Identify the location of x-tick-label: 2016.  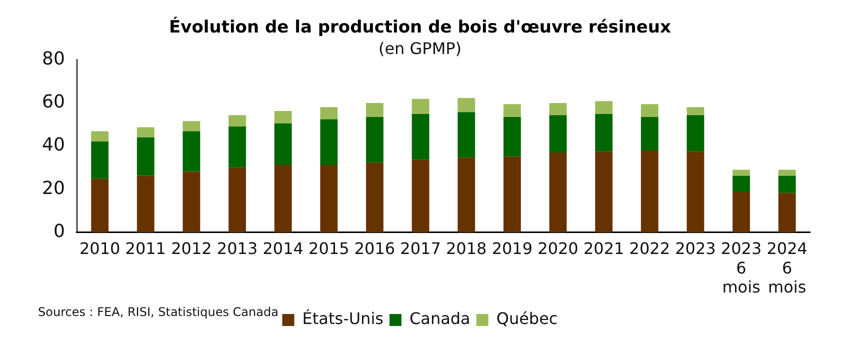
(375, 248).